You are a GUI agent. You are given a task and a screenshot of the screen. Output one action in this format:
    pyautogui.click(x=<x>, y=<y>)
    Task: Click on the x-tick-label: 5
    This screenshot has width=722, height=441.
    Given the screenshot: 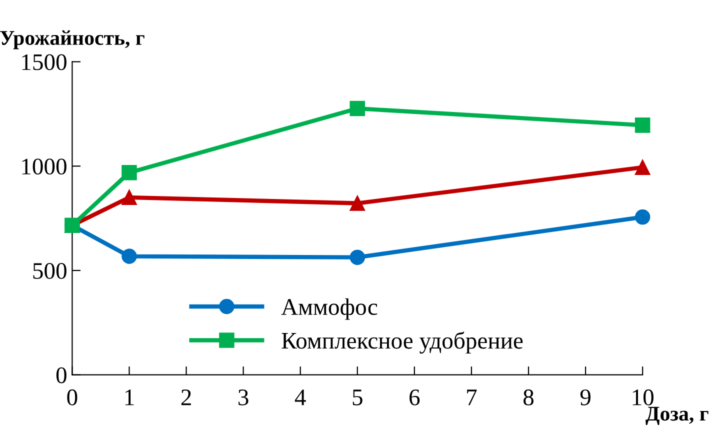 What is the action you would take?
    pyautogui.click(x=357, y=398)
    